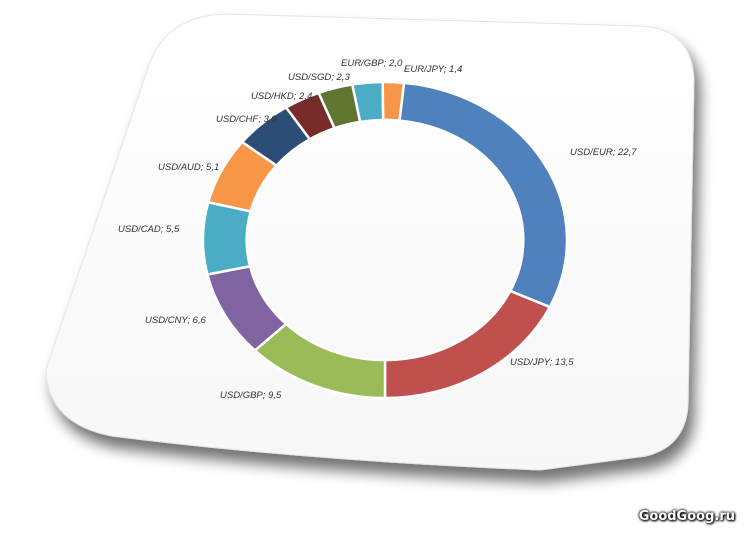  Describe the element at coordinates (393, 101) in the screenshot. I see `donut-slice-eur-jpy` at that location.